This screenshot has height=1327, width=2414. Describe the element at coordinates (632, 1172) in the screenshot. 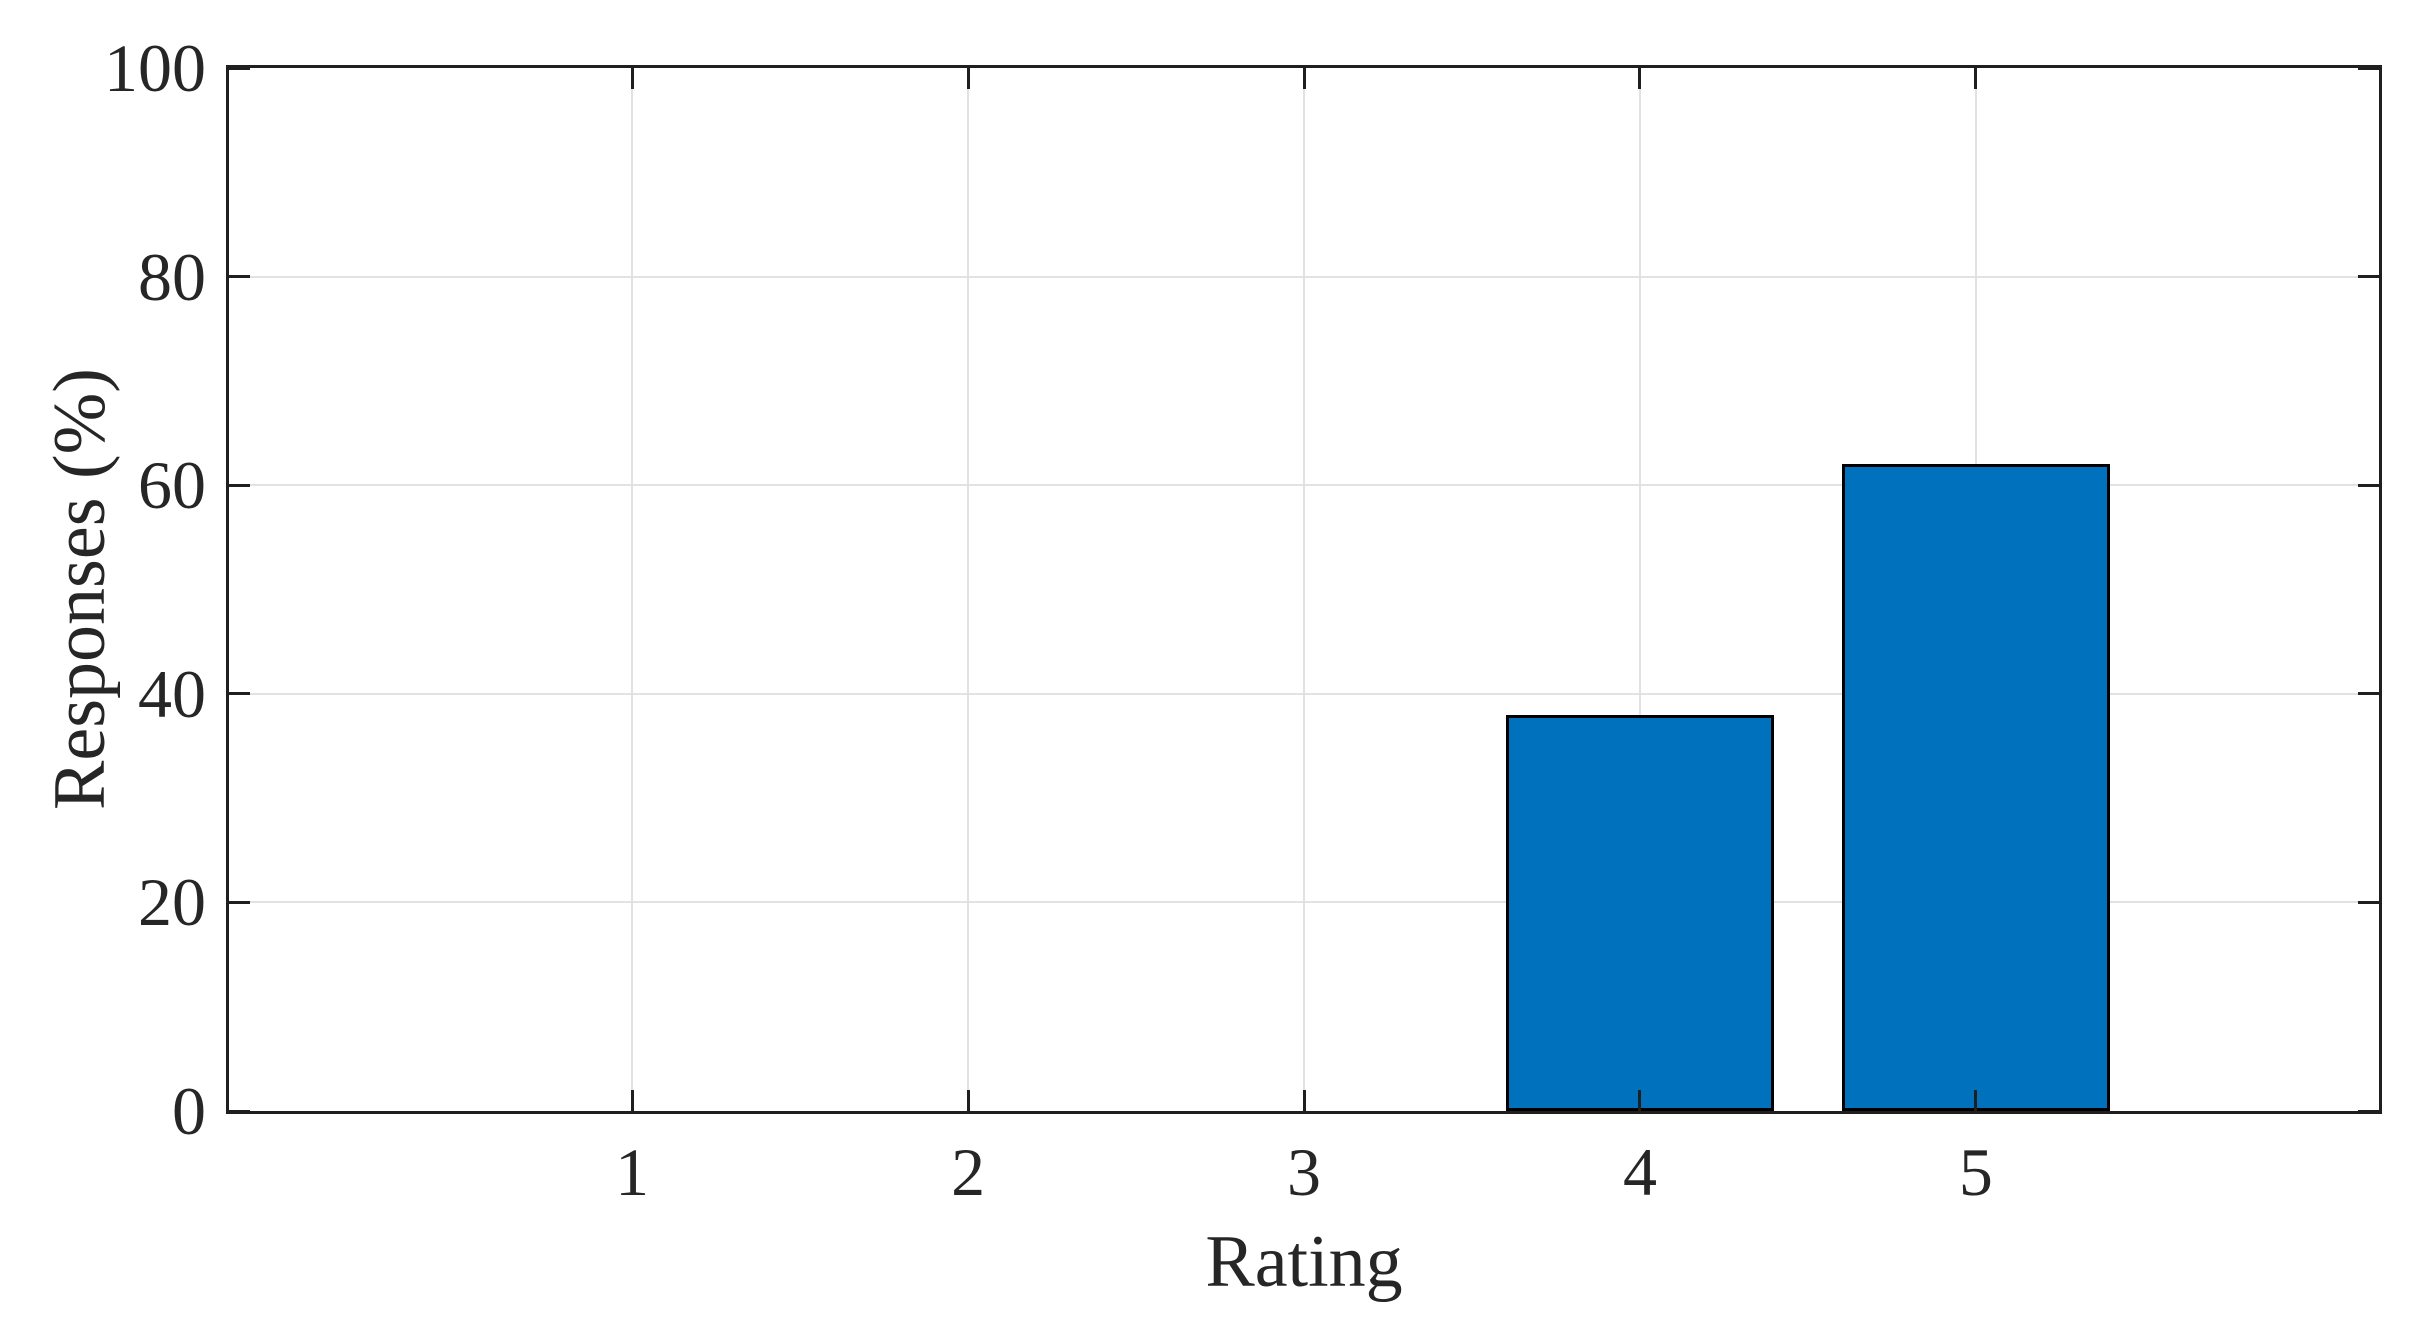

I see `x-tick-label: 1` at that location.